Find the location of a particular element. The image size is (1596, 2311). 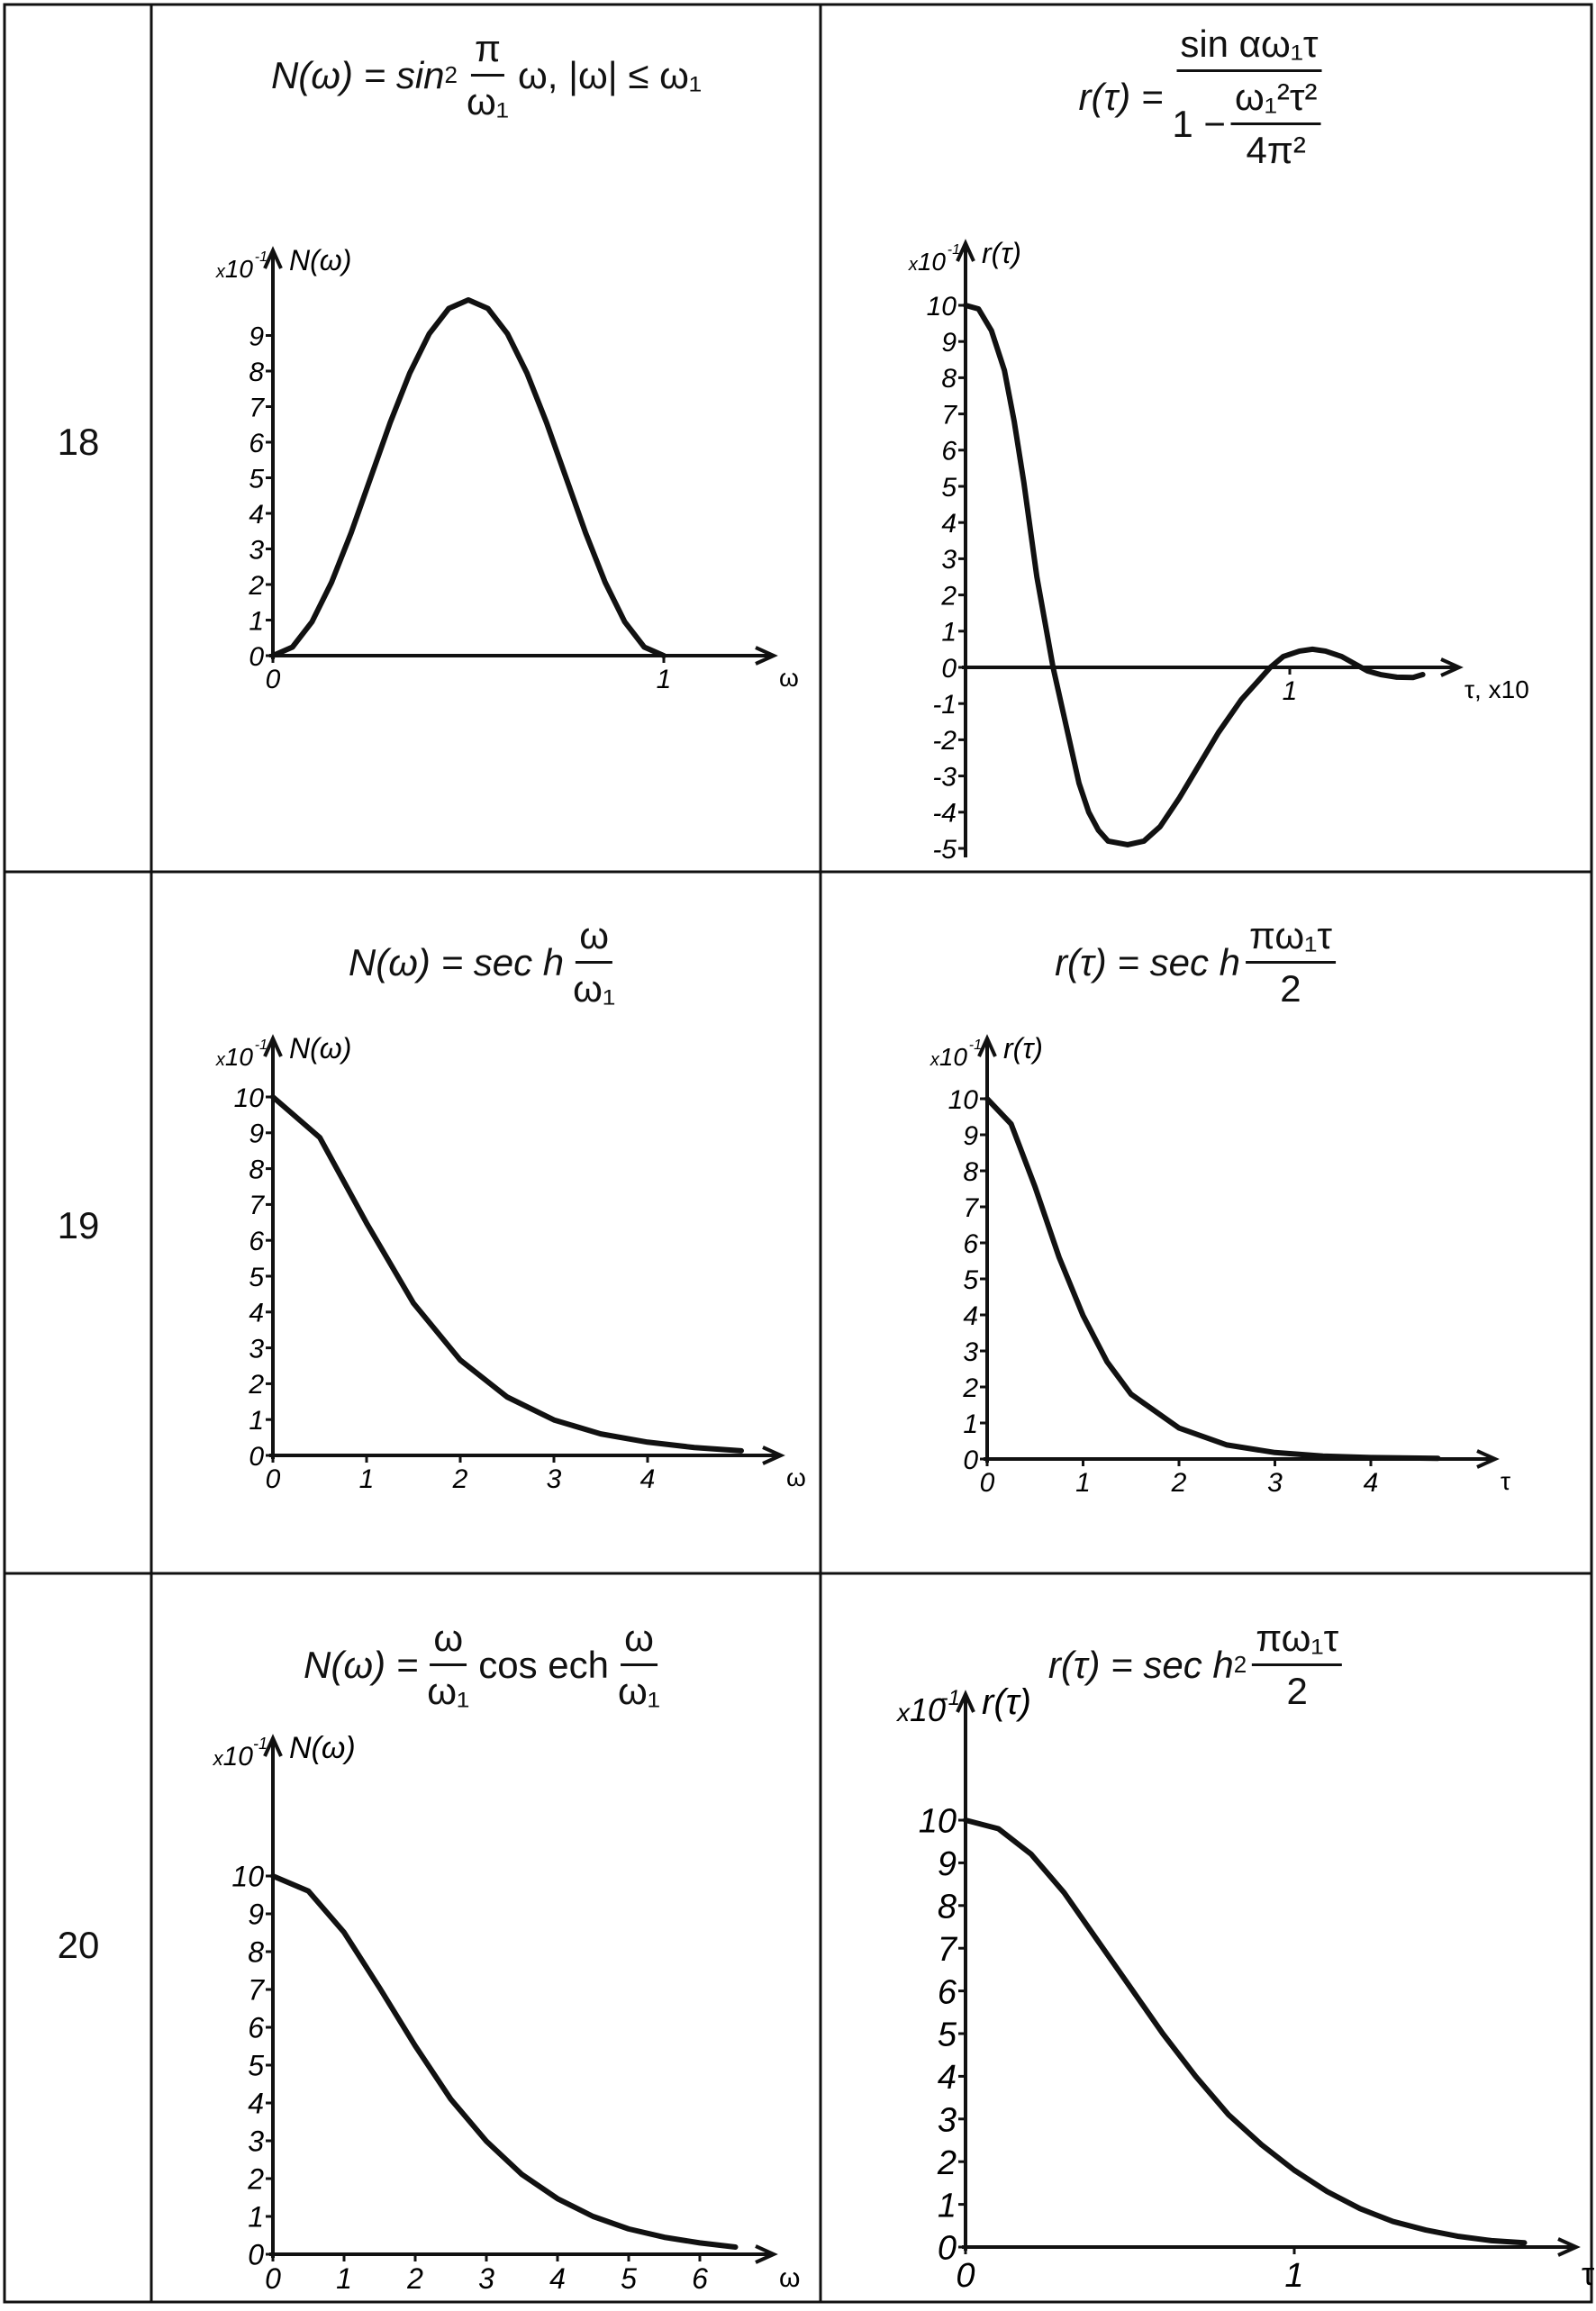

y-tick-label: 6 is located at coordinates (949, 452).